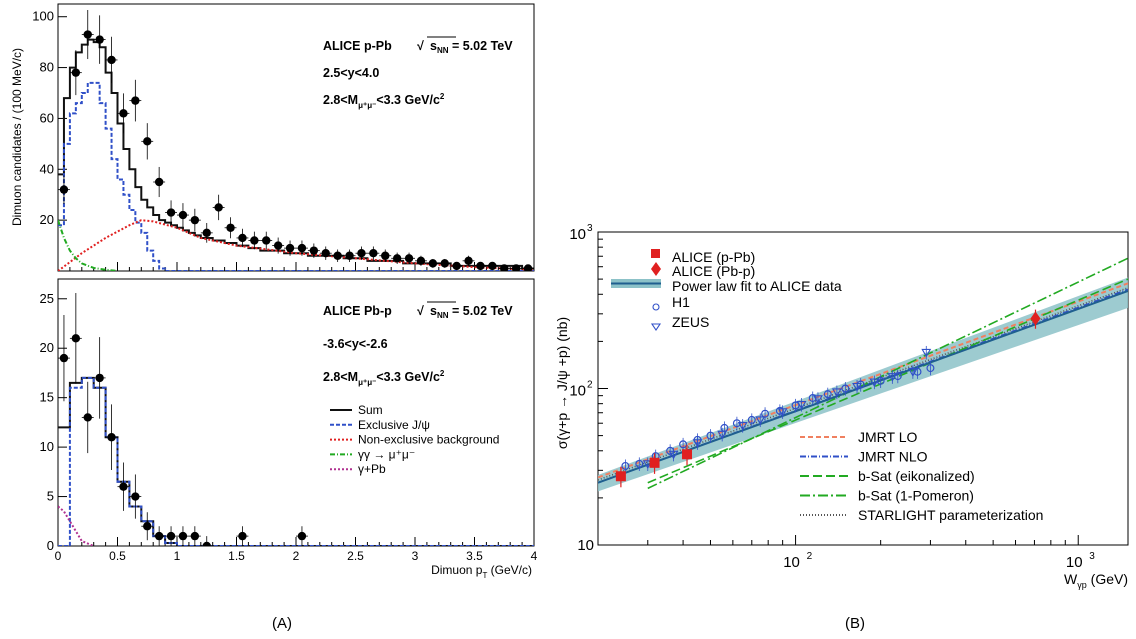 The width and height of the screenshot is (1136, 639). Describe the element at coordinates (534, 556) in the screenshot. I see `x-tick-label: 4` at that location.